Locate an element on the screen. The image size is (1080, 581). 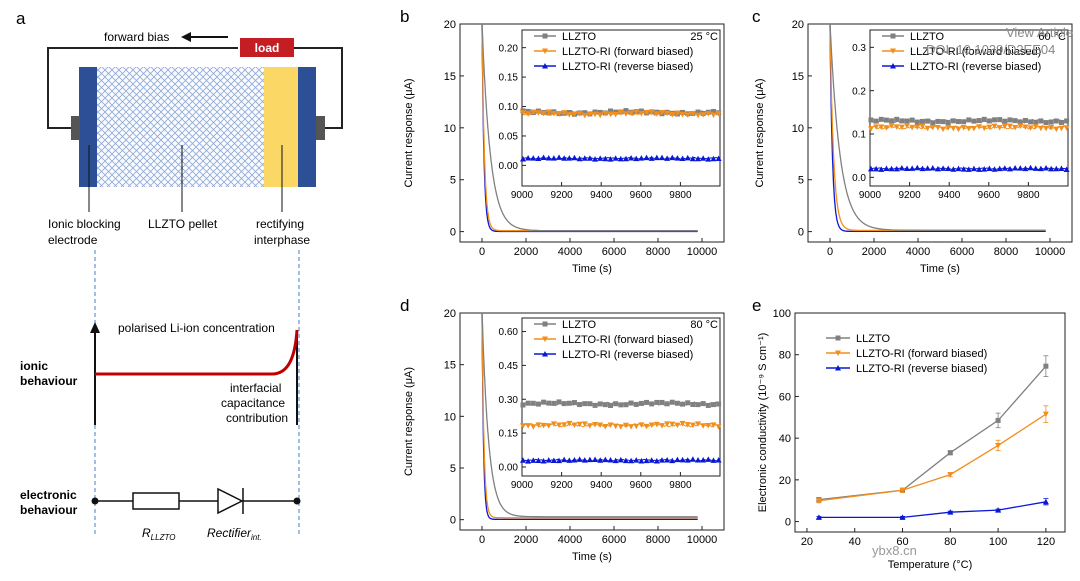
e-xlabel: Temperature (°C) is located at coordinates (930, 565).